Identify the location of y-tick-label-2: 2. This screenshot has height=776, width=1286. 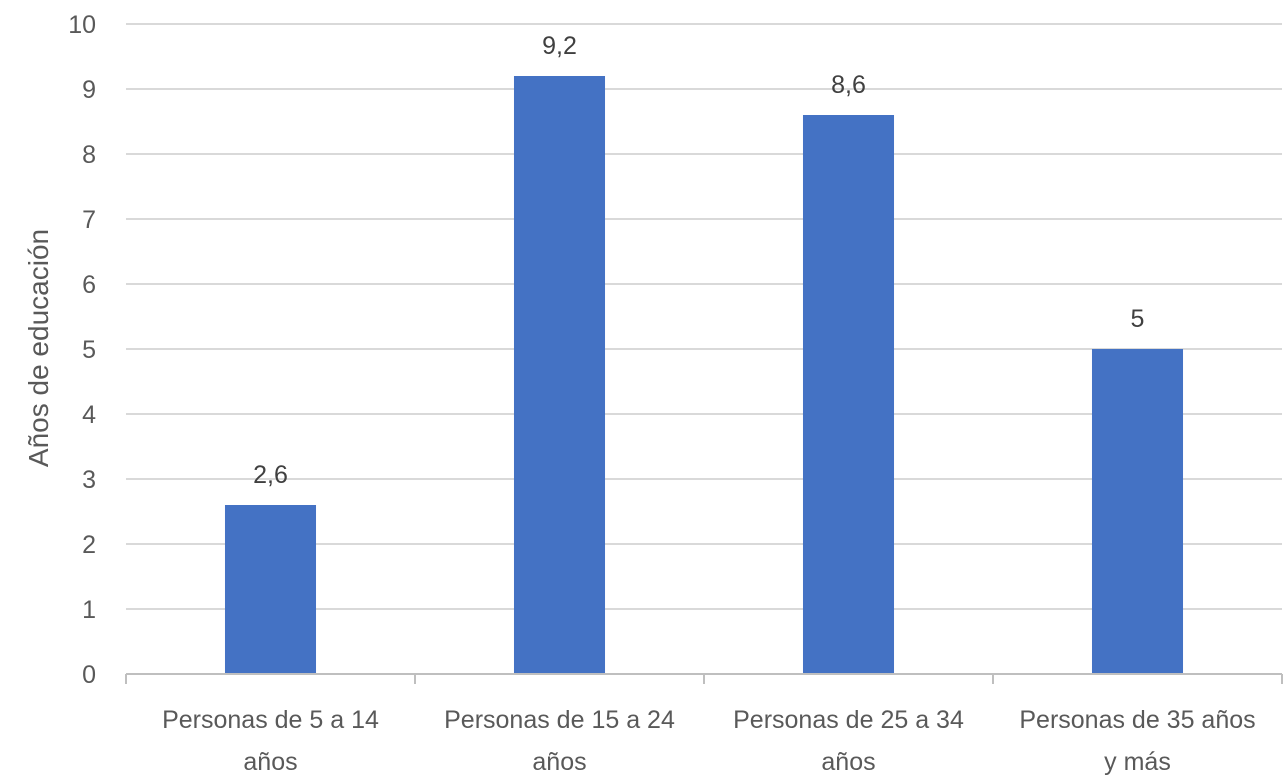
(89, 545).